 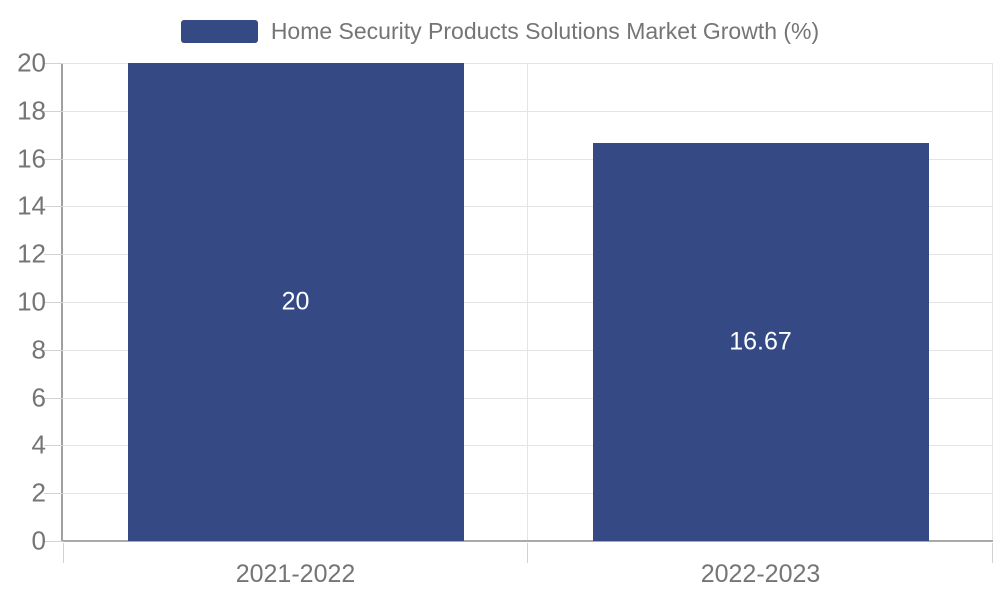 I want to click on y-tick-label: 8, so click(x=38, y=349).